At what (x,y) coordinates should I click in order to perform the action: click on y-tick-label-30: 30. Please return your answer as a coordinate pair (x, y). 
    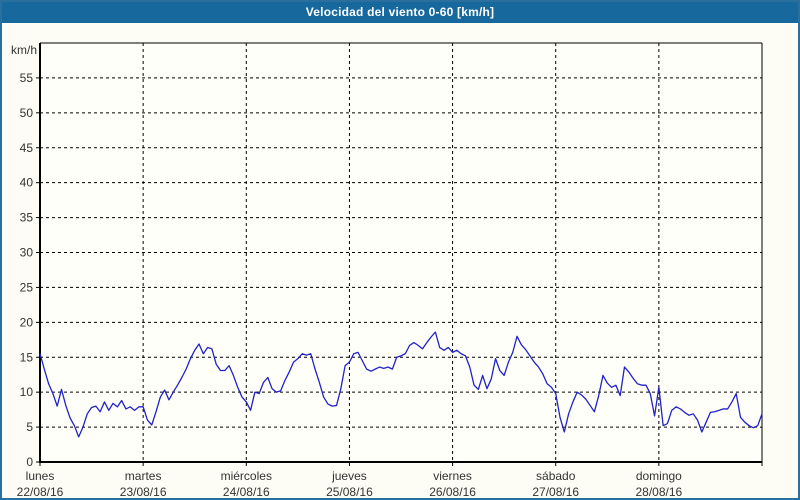
    Looking at the image, I should click on (27, 253).